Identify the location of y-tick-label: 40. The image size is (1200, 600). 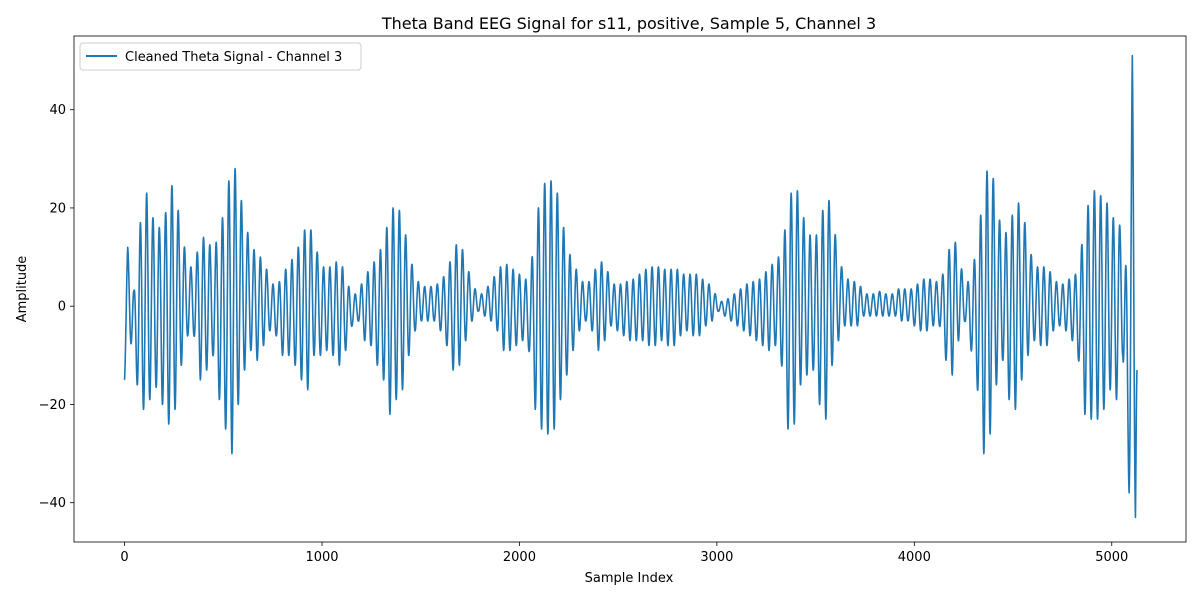
(57, 110).